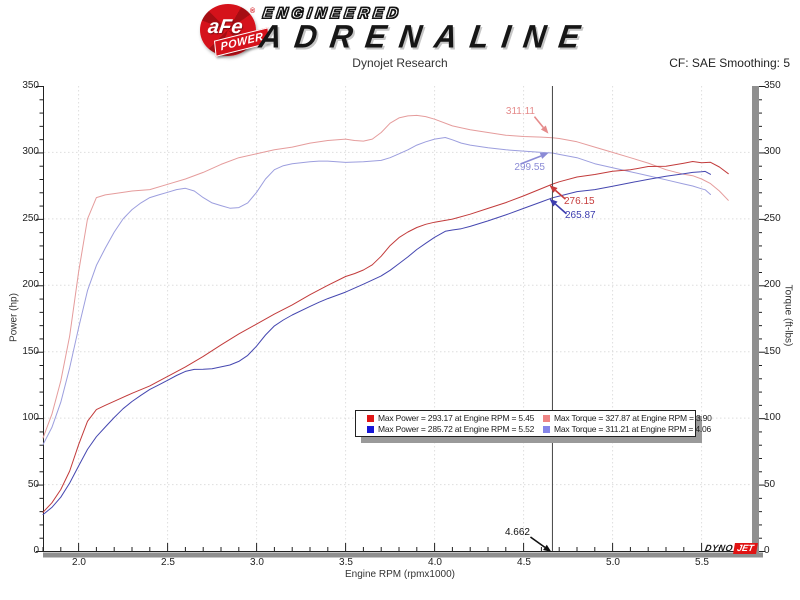  Describe the element at coordinates (546, 429) in the screenshot. I see `legend-swatch-torque-blue` at that location.